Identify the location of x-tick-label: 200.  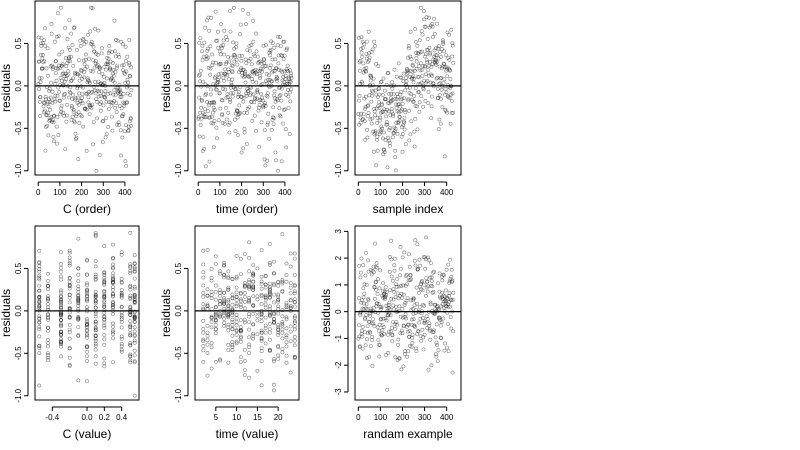
(403, 192).